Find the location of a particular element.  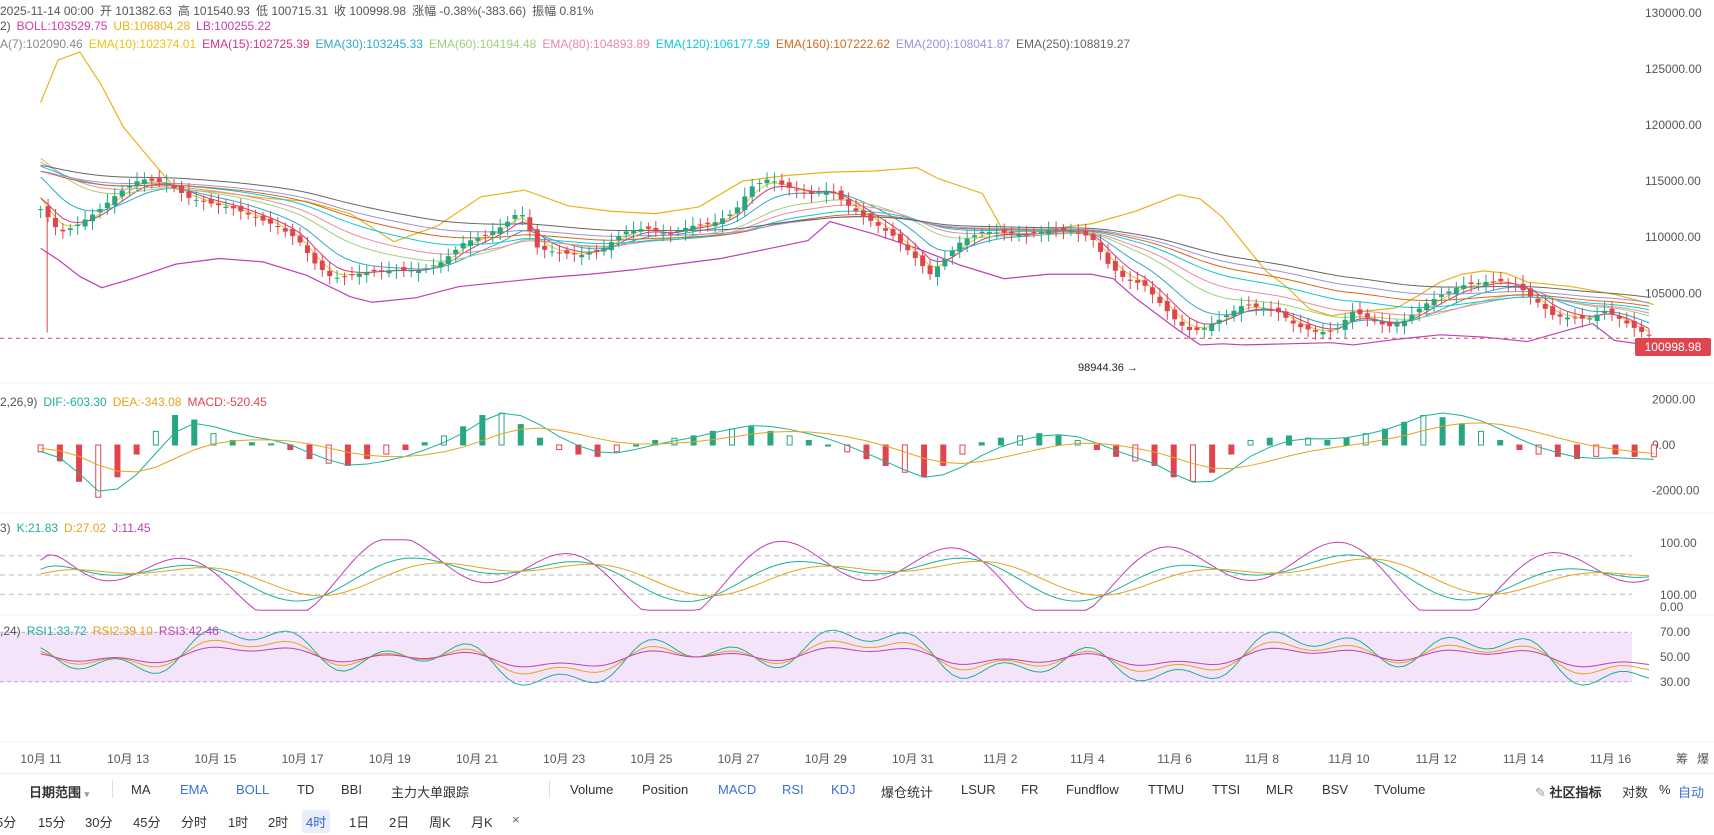

timeframe-1h: 1时 is located at coordinates (238, 822).